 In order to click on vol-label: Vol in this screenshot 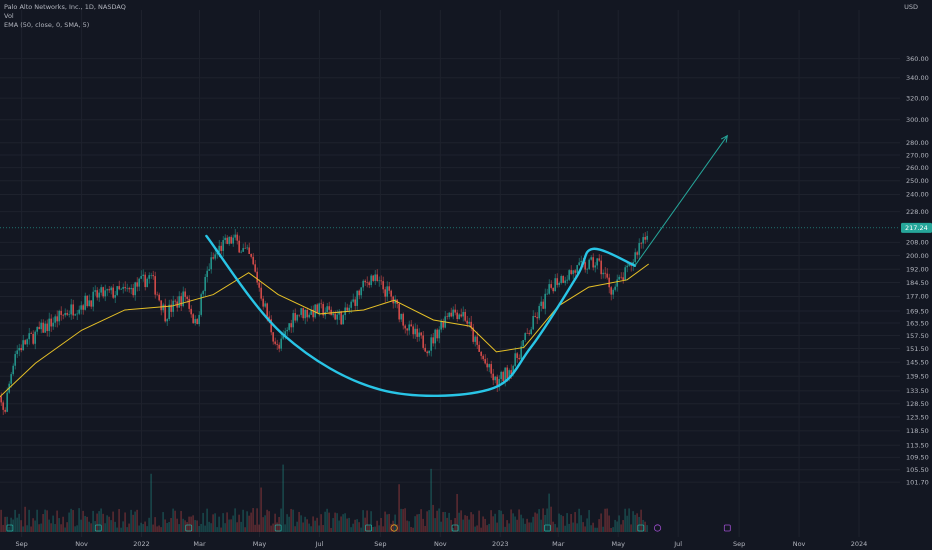, I will do `click(9, 16)`.